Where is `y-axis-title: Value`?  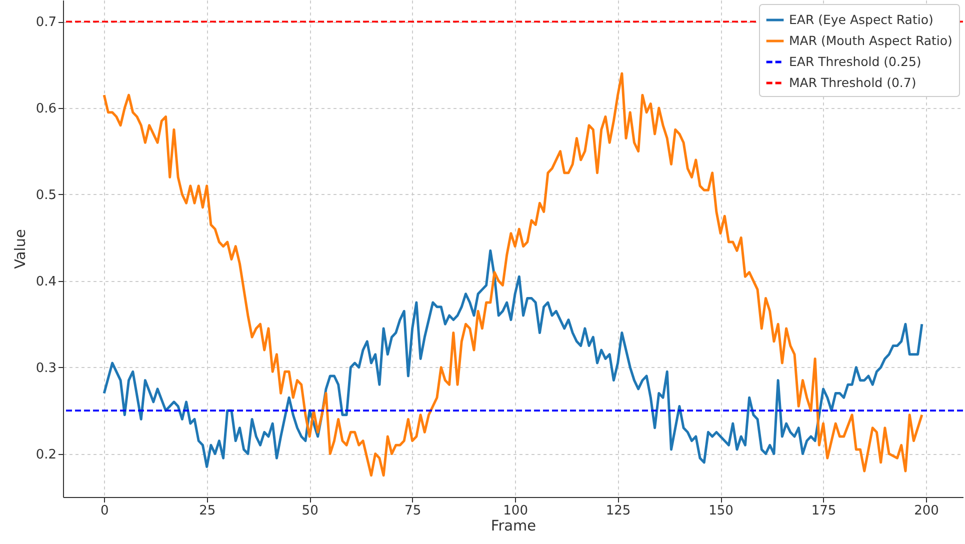
y-axis-title: Value is located at coordinates (20, 249).